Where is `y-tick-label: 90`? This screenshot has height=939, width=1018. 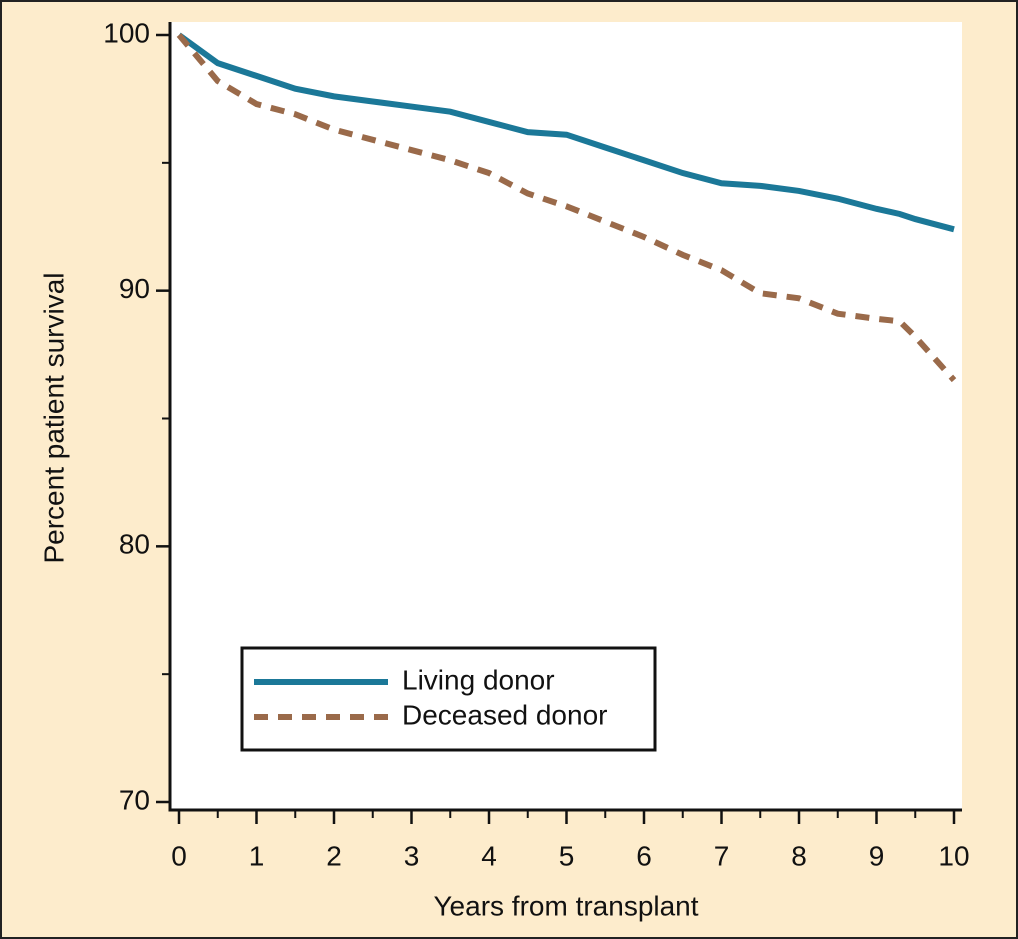 y-tick-label: 90 is located at coordinates (134, 288).